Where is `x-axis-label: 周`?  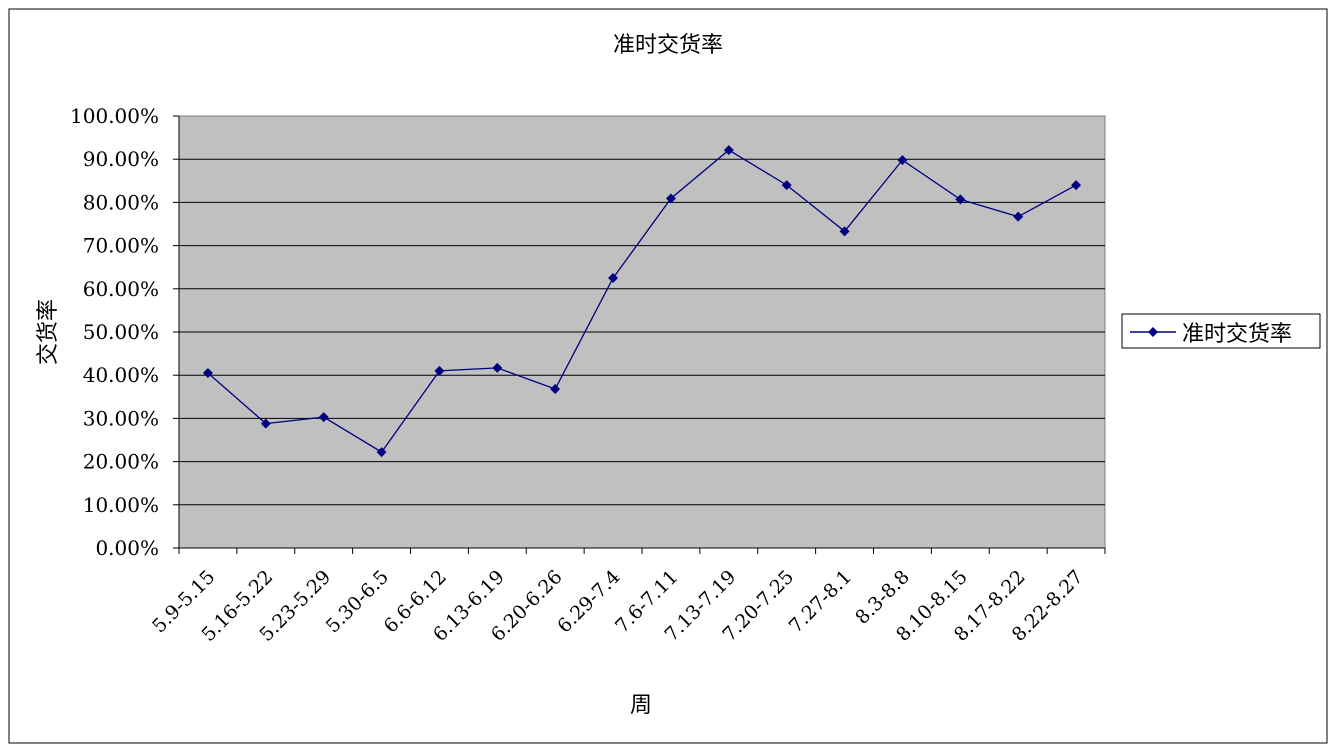 x-axis-label: 周 is located at coordinates (641, 705).